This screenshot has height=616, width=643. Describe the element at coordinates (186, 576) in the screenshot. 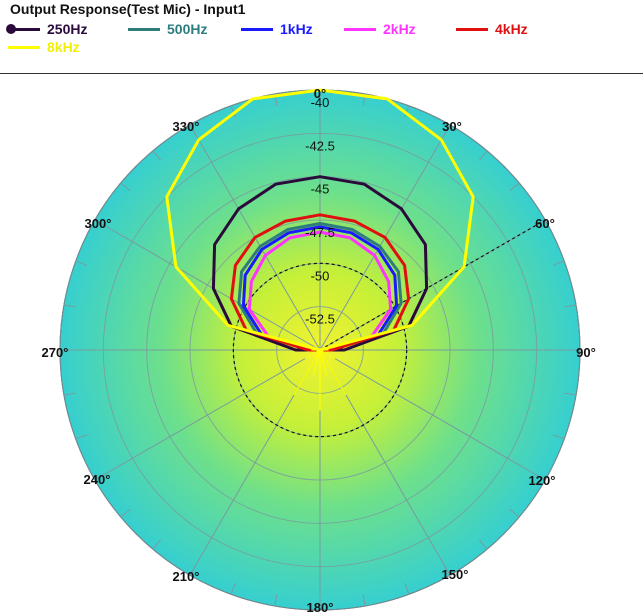

I see `angle-label: 210°` at that location.